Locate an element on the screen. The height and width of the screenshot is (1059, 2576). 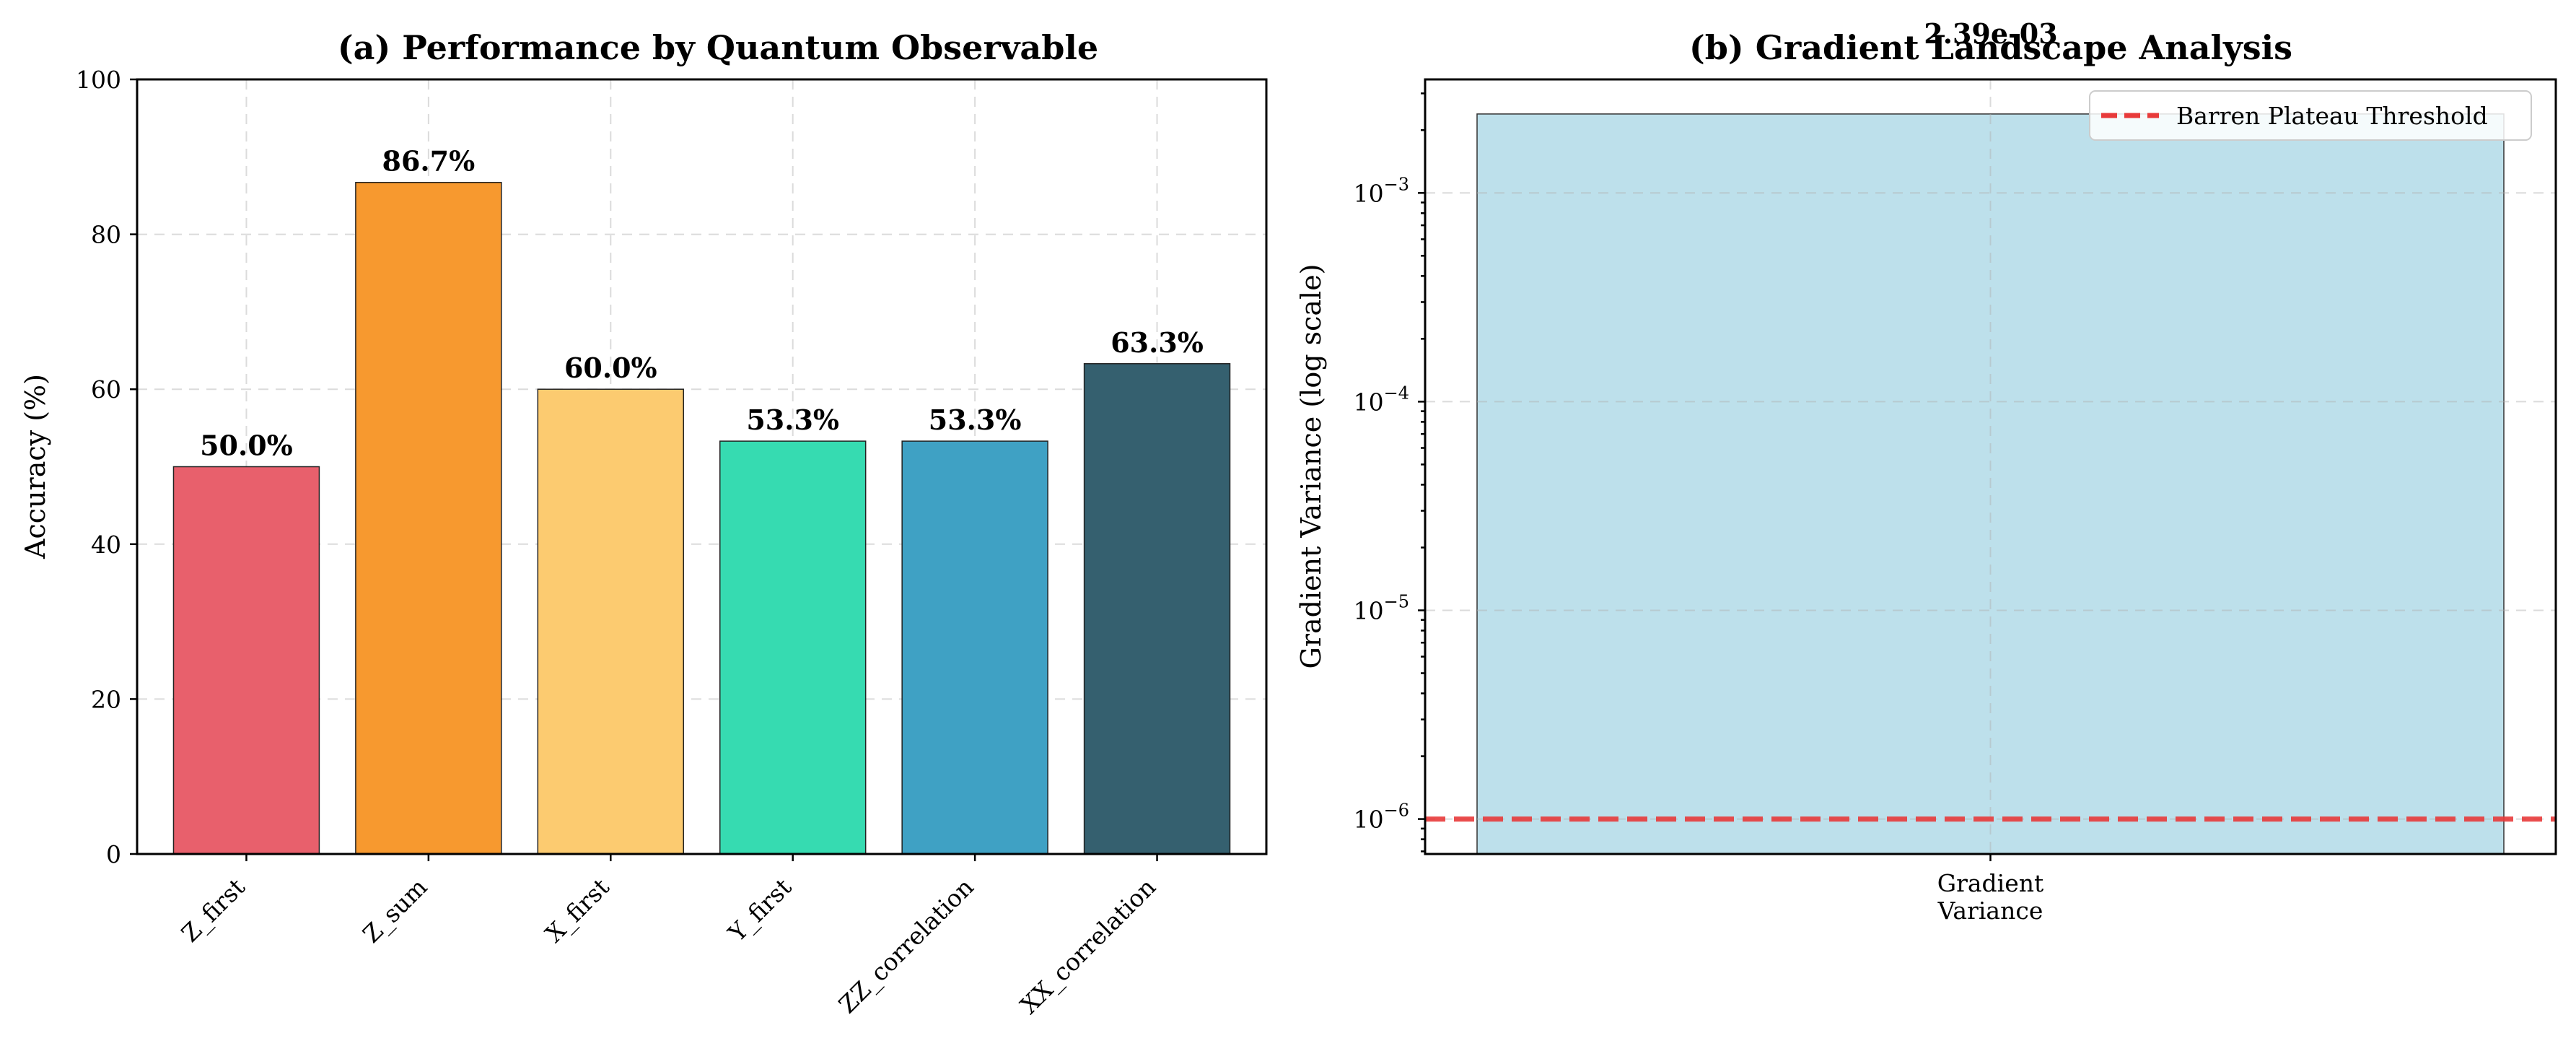
chart-b-x-axis: Gradient Variance is located at coordinates (1990, 889).